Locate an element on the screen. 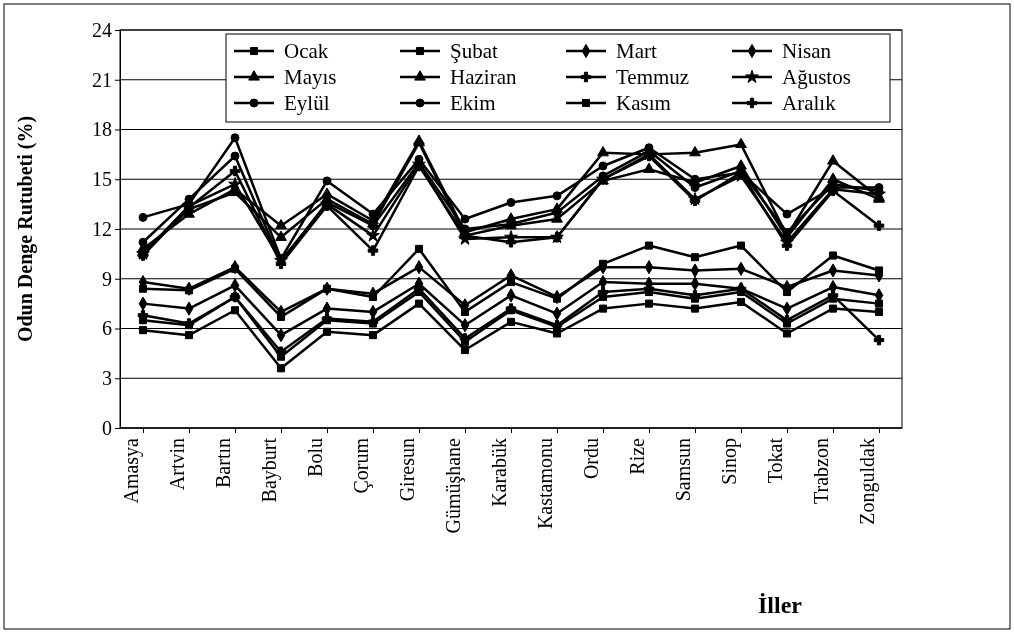 The width and height of the screenshot is (1014, 633). x-tick-label: Samsun is located at coordinates (682, 470).